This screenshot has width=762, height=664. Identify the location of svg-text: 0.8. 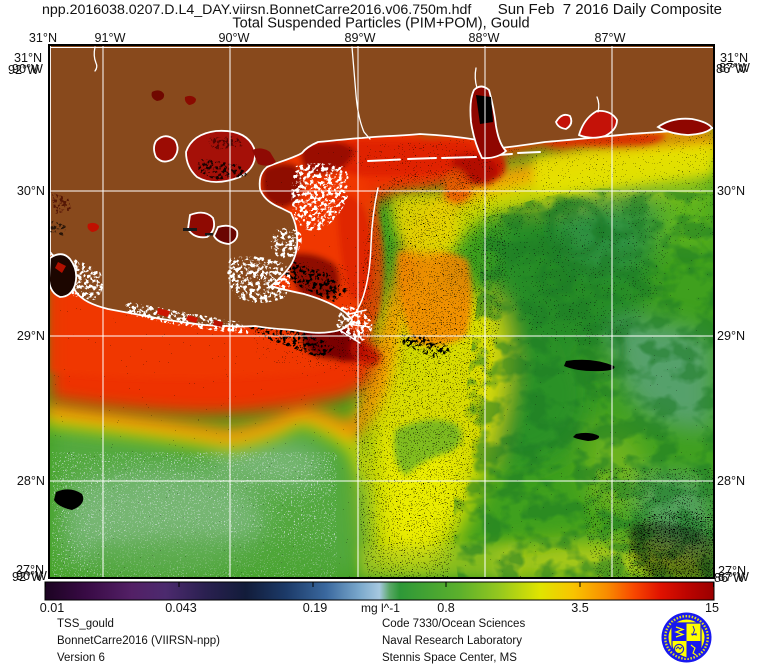
(446, 608).